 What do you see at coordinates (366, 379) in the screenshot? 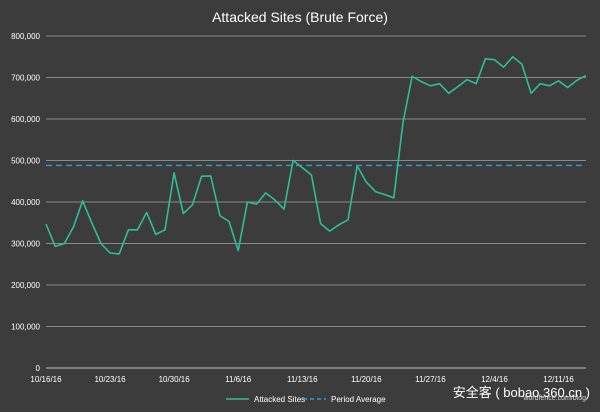
I see `x-tick-label: 11/20/16` at bounding box center [366, 379].